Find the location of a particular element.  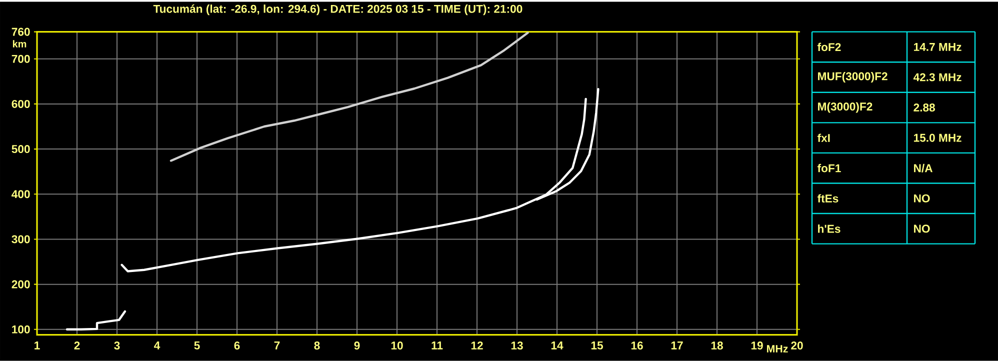

x-tick-label: 14 is located at coordinates (557, 346).